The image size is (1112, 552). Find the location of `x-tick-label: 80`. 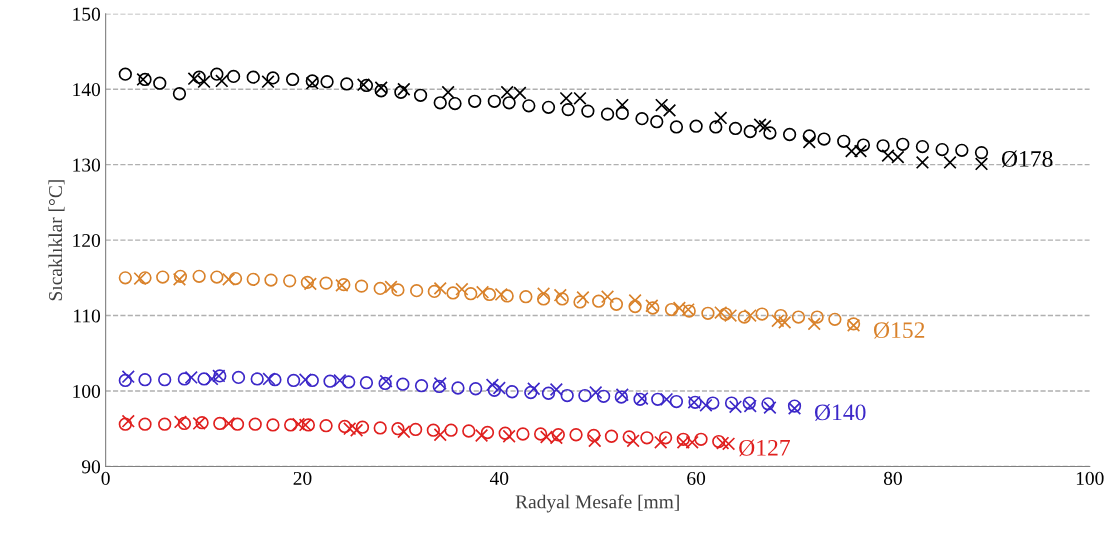

x-tick-label: 80 is located at coordinates (892, 478).